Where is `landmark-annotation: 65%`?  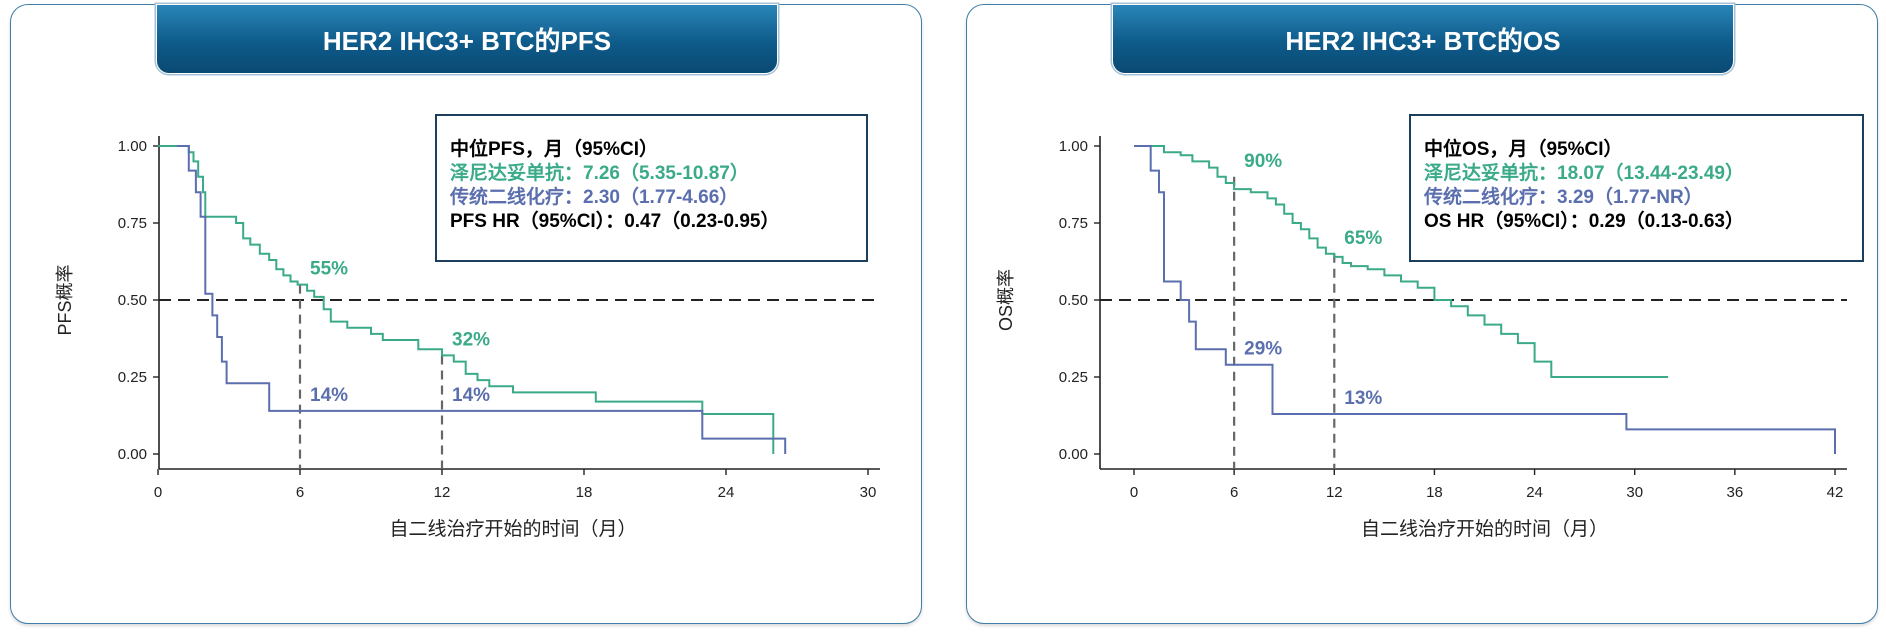
landmark-annotation: 65% is located at coordinates (1363, 238).